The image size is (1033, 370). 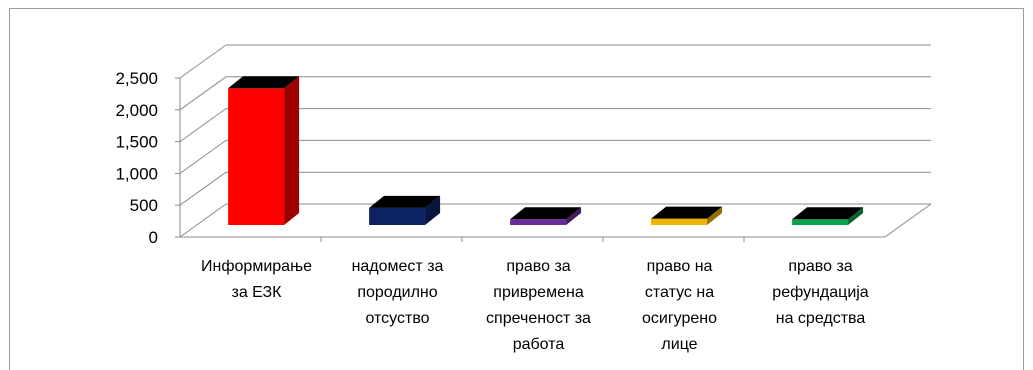 What do you see at coordinates (538, 318) in the screenshot?
I see `x-category-label-line: спреченост за` at bounding box center [538, 318].